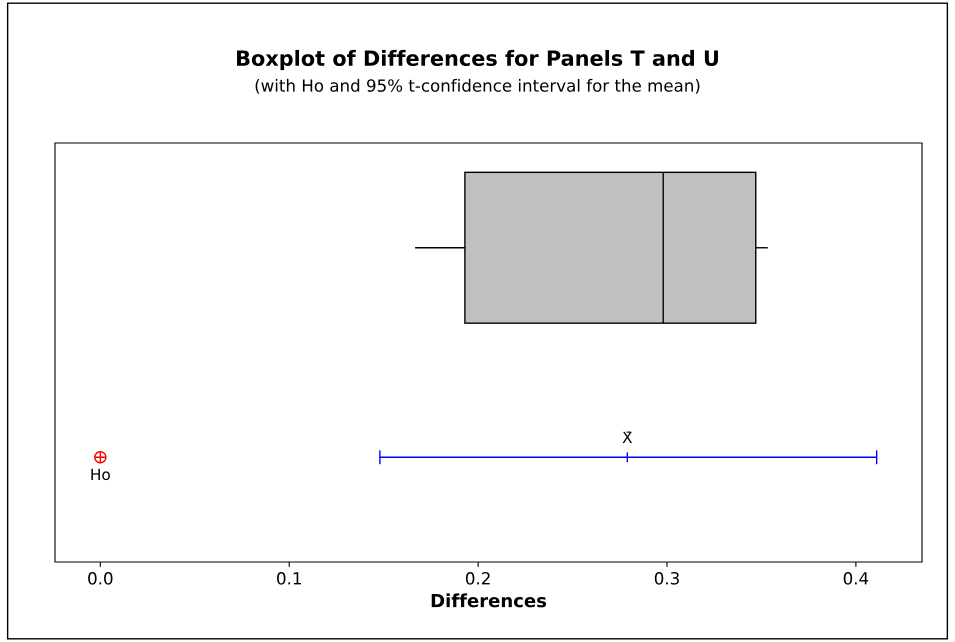  Describe the element at coordinates (856, 578) in the screenshot. I see `x-tick-label: 0.4` at that location.